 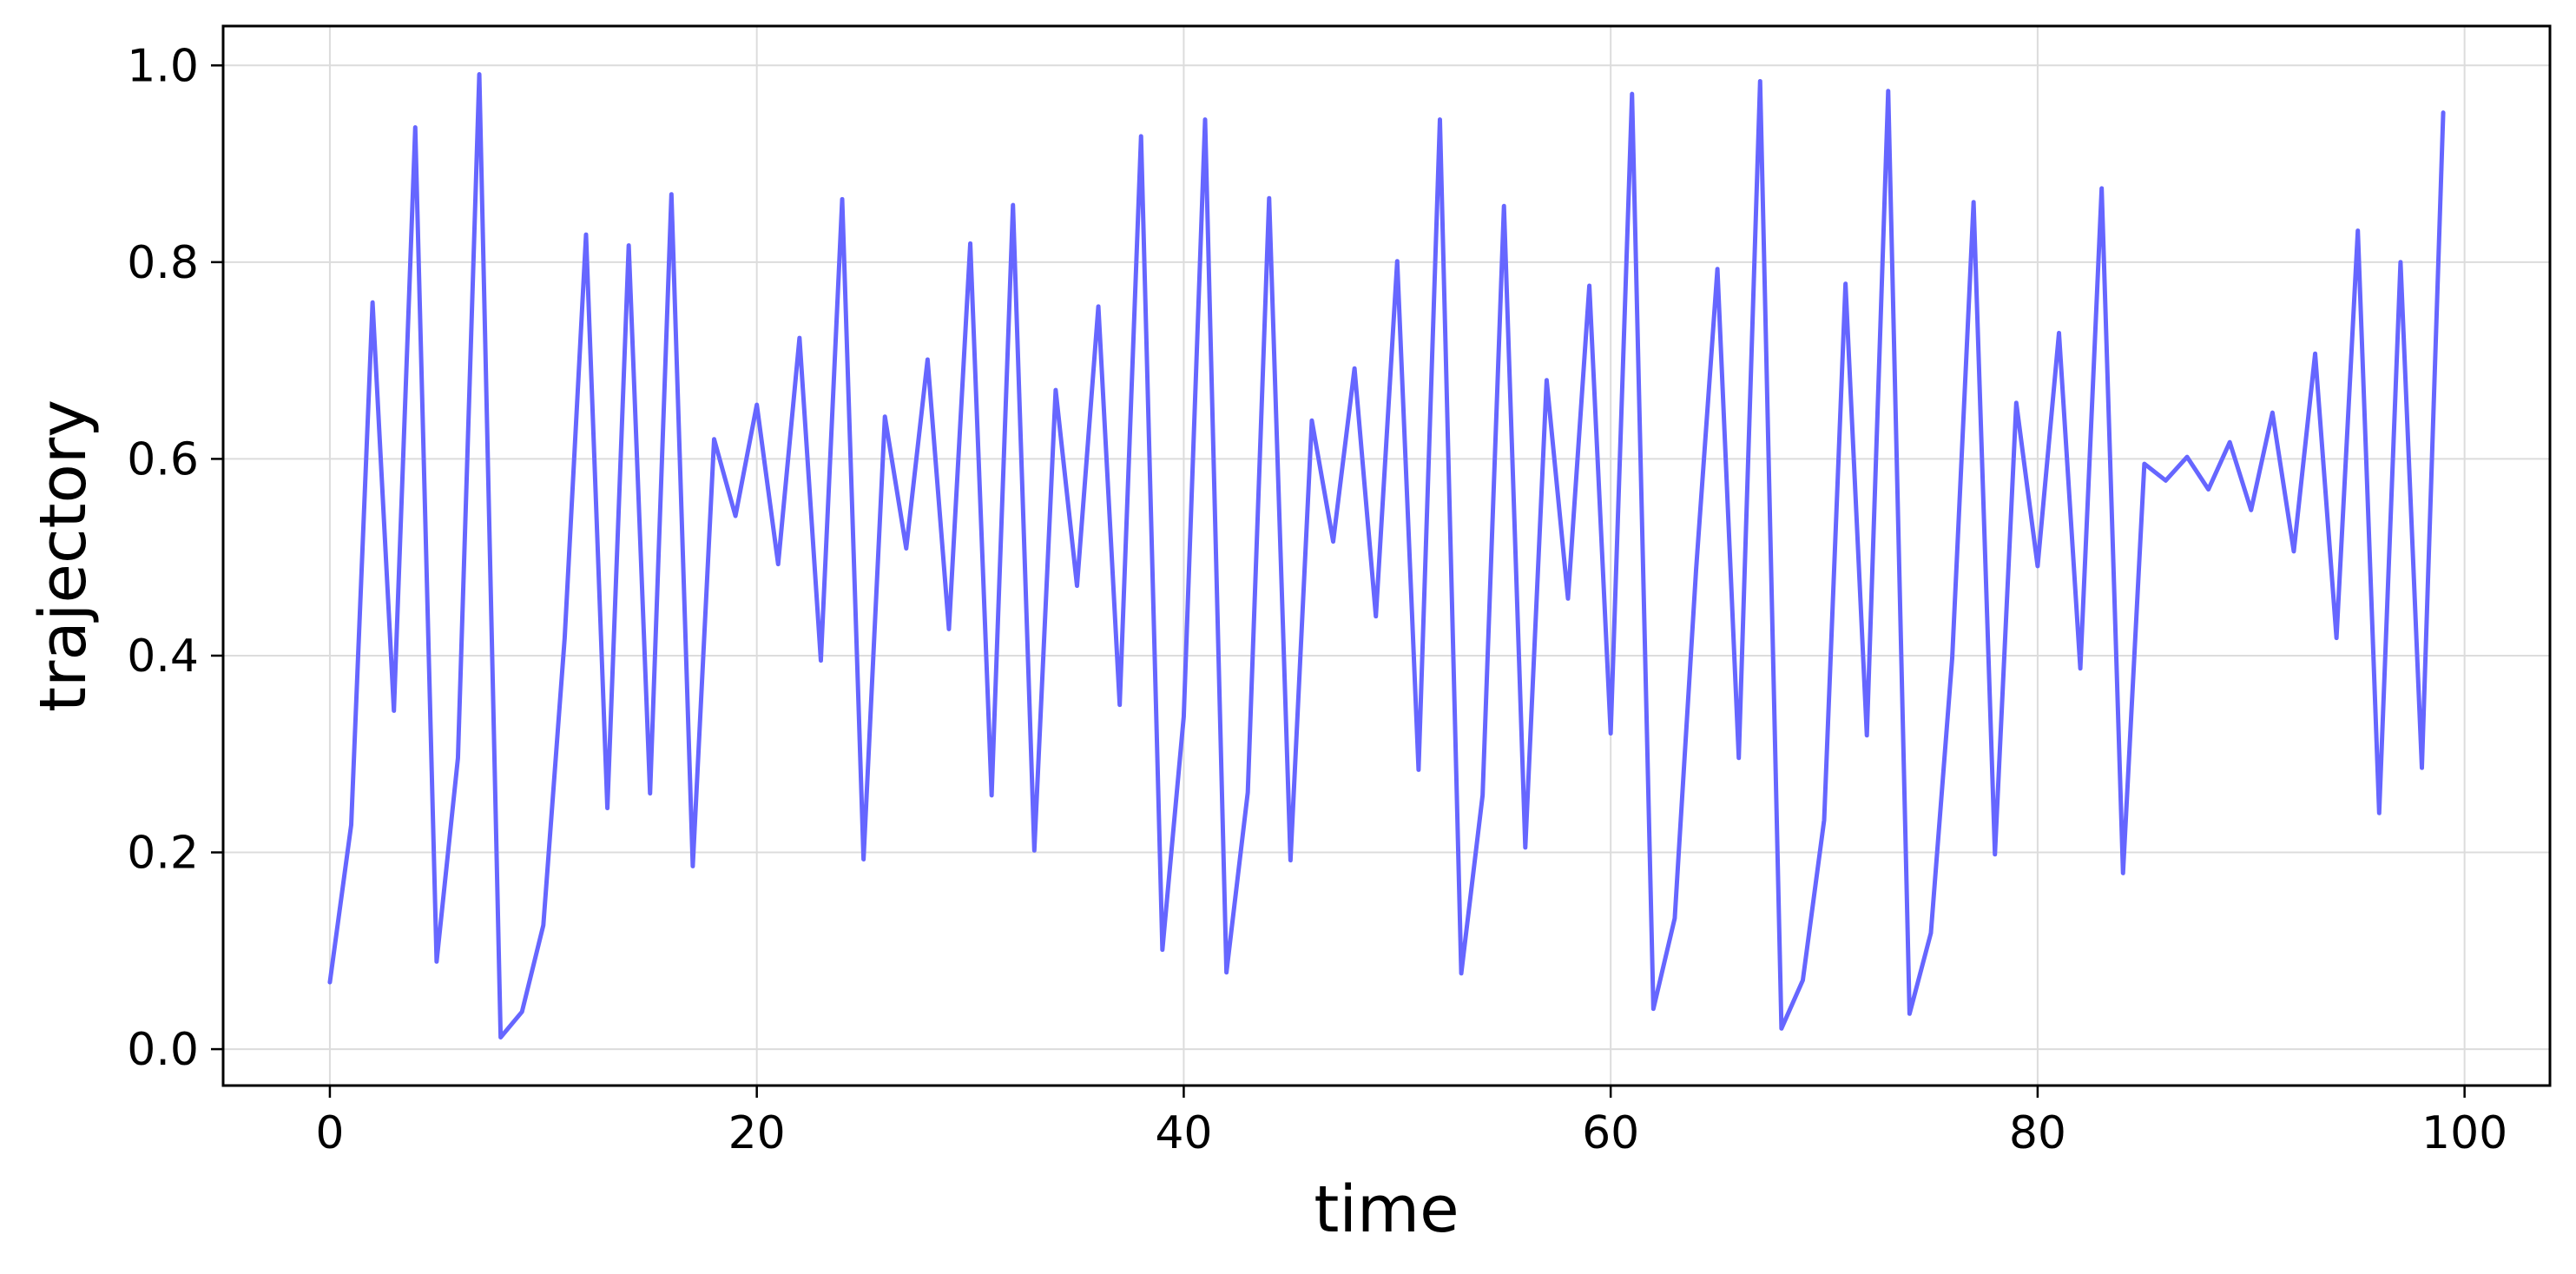 What do you see at coordinates (63, 555) in the screenshot?
I see `y-axis-label: trajectory` at bounding box center [63, 555].